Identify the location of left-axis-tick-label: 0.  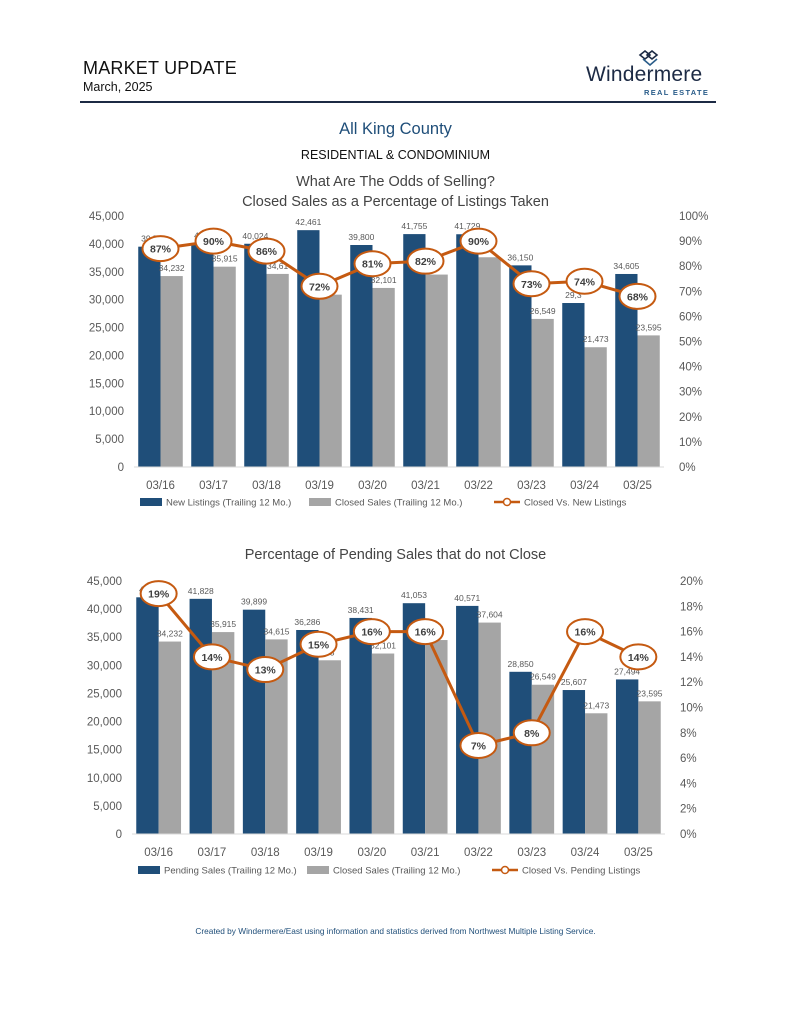
(121, 468).